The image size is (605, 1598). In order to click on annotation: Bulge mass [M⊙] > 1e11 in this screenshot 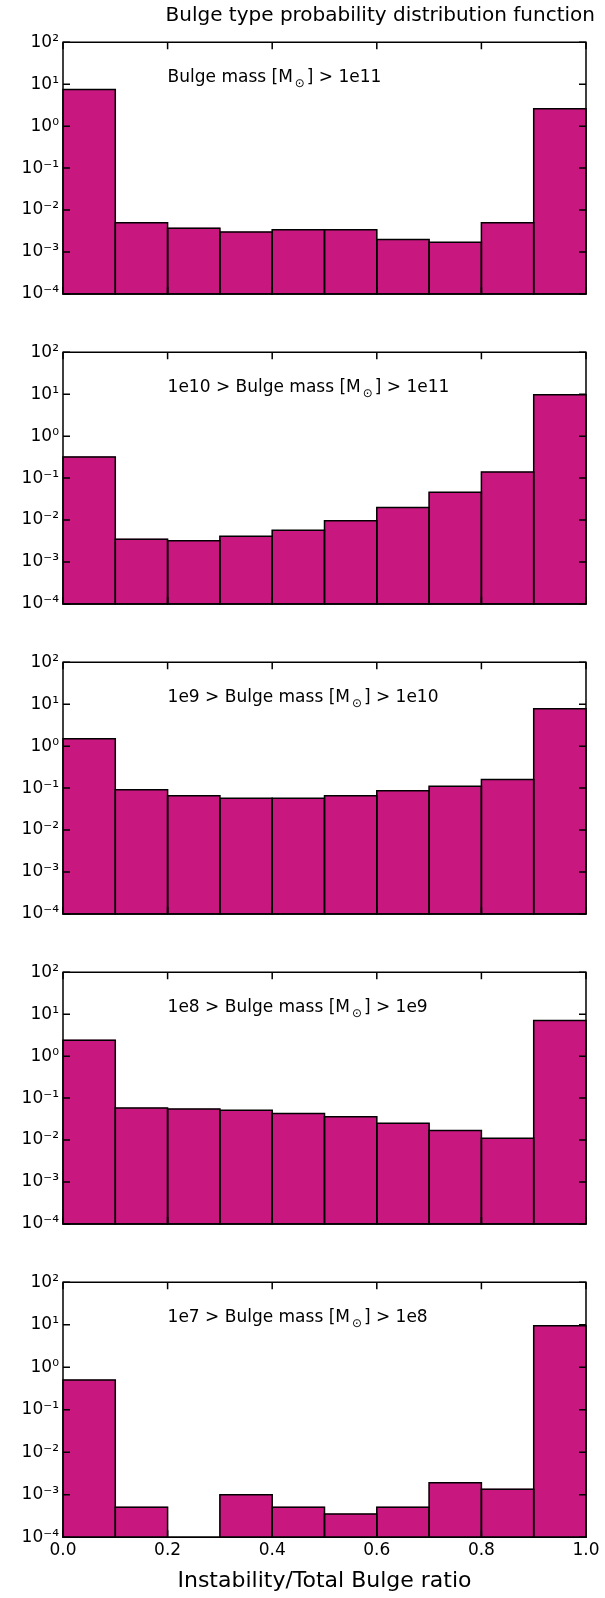, I will do `click(274, 78)`.